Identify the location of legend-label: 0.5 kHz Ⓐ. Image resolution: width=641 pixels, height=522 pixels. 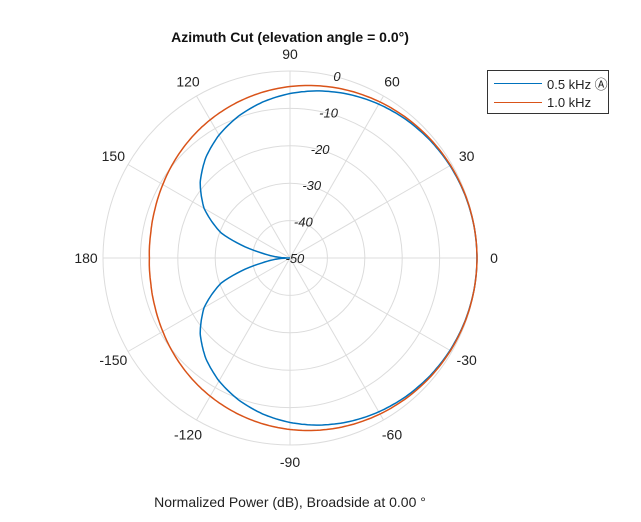
(577, 84).